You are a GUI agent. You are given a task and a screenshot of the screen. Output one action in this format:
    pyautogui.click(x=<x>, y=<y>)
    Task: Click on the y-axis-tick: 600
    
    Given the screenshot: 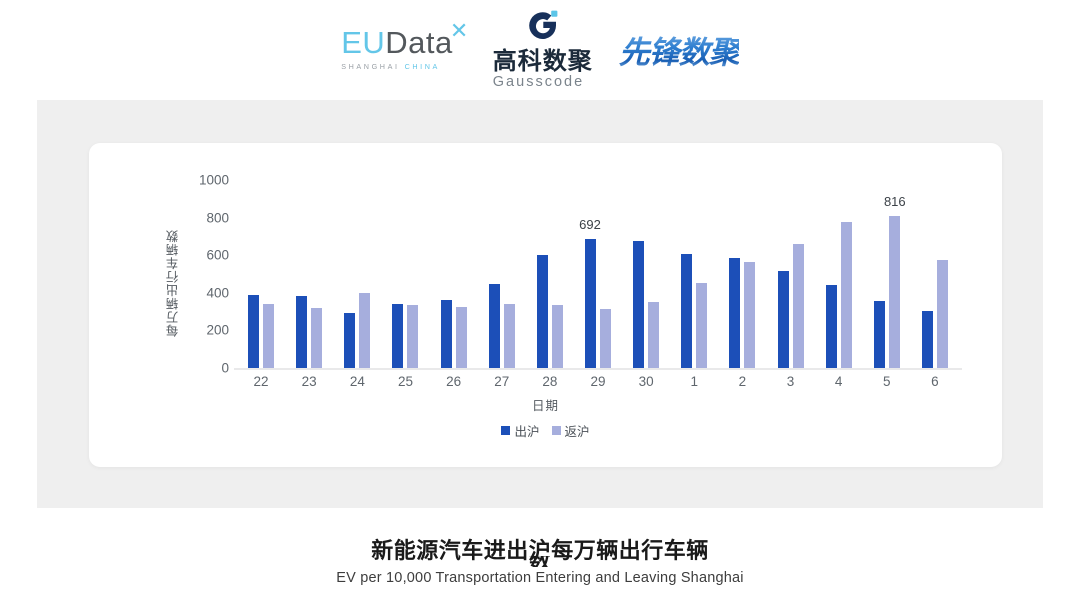 What is the action you would take?
    pyautogui.click(x=217, y=255)
    